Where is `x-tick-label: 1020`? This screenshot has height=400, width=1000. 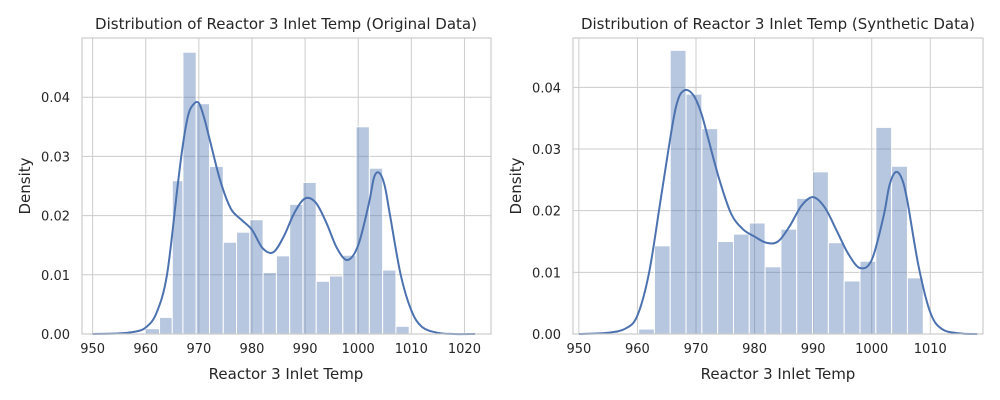 x-tick-label: 1020 is located at coordinates (464, 349).